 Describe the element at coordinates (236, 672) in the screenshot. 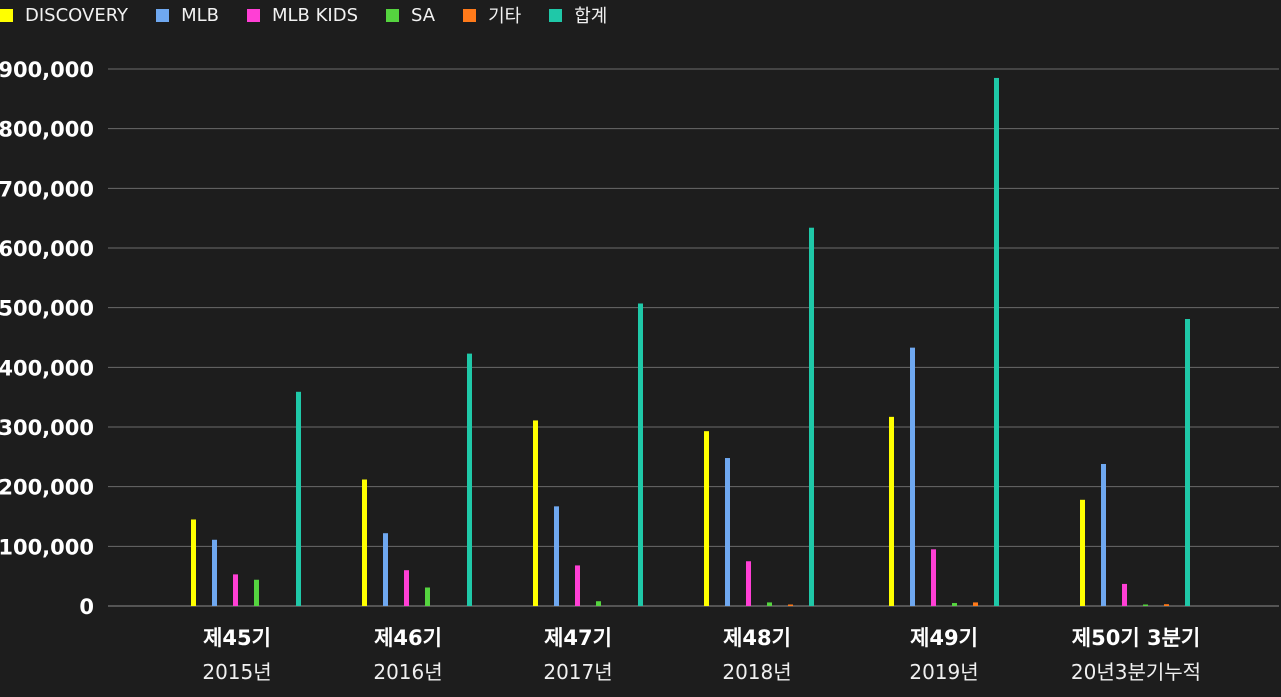

I see `x-tick-sublabel: 2015년` at that location.